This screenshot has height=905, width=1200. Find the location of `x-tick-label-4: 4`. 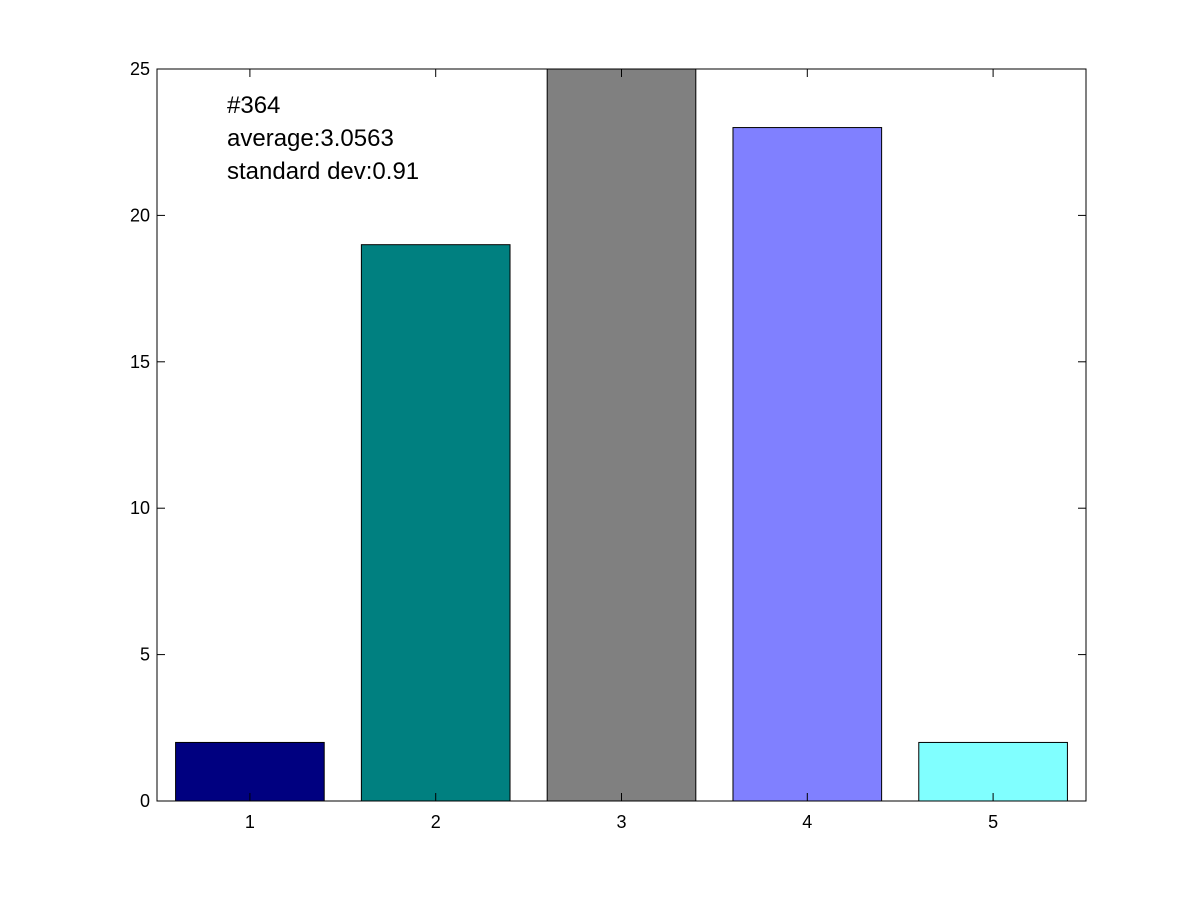

x-tick-label-4: 4 is located at coordinates (807, 822).